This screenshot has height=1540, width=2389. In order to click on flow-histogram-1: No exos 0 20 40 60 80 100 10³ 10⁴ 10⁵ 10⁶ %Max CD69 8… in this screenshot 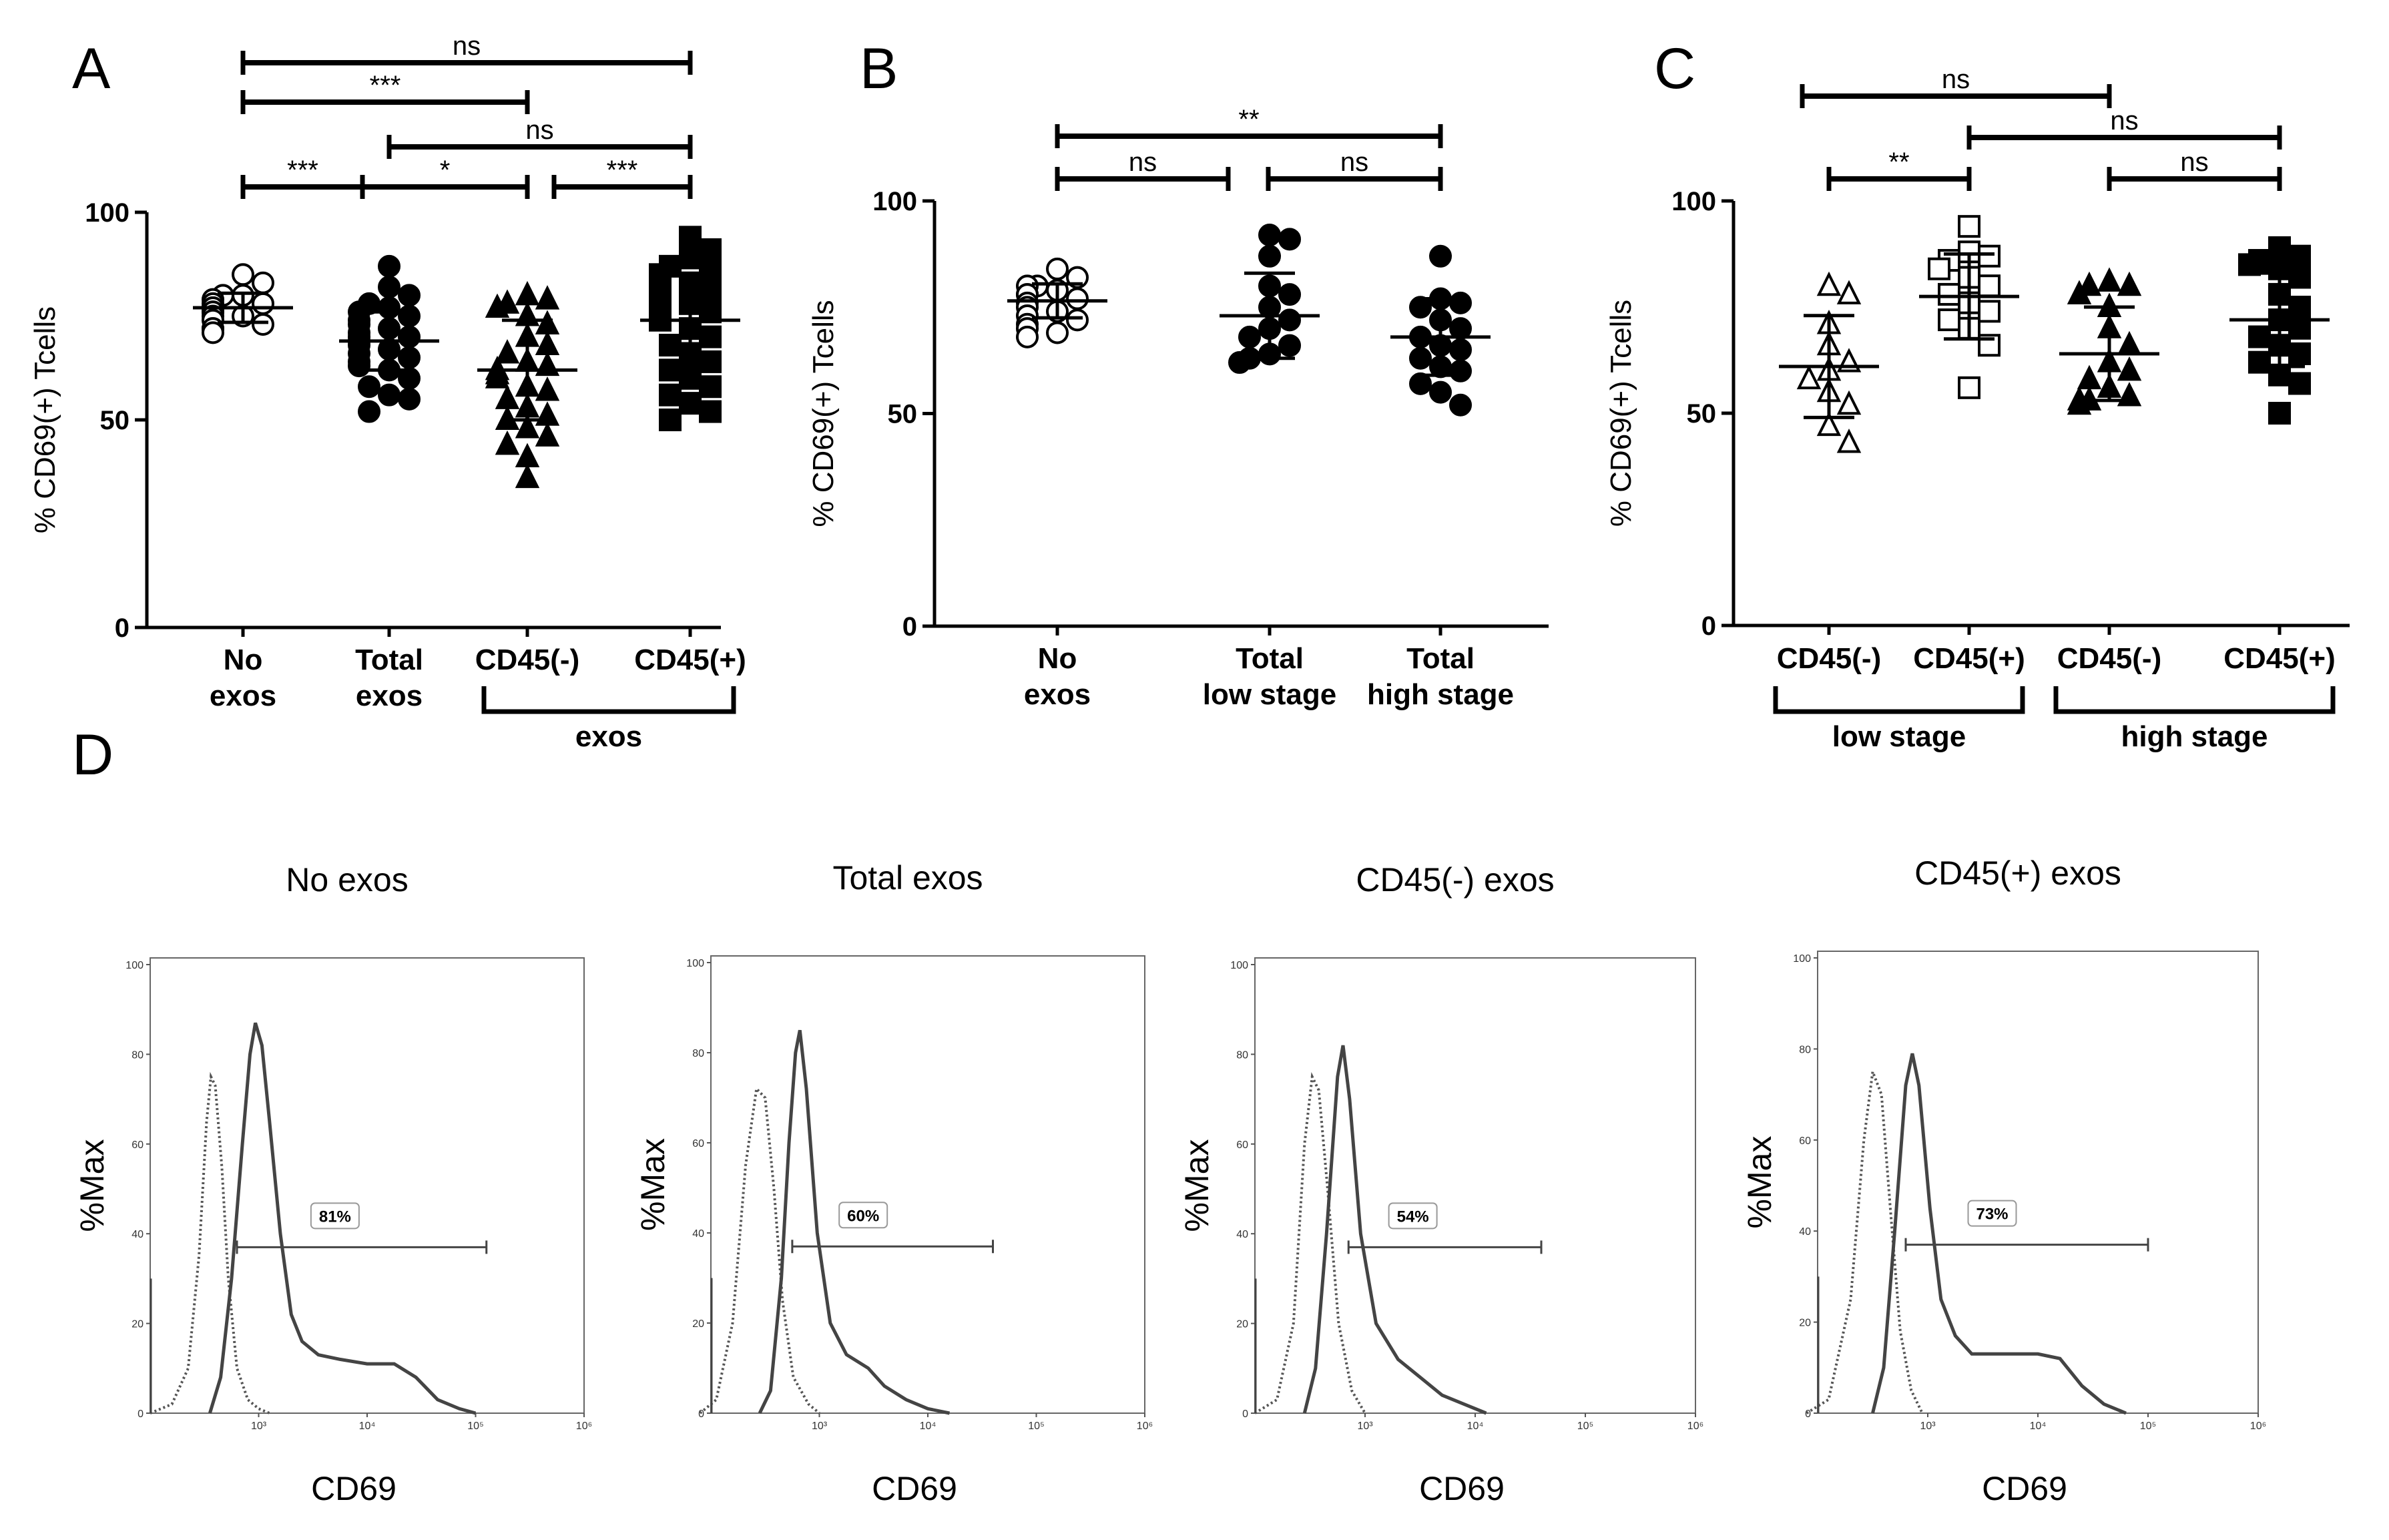, I will do `click(332, 1184)`.